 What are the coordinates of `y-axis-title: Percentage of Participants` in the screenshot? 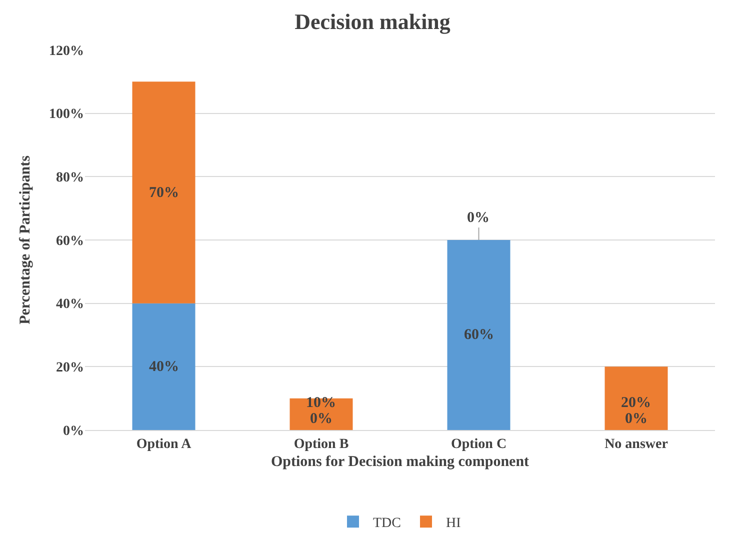 It's located at (25, 239).